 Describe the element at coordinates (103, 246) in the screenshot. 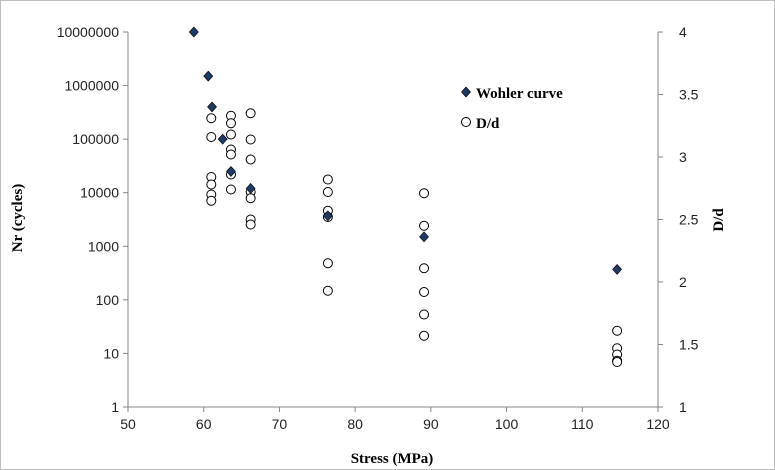

I see `y-tick-label: 1000` at that location.